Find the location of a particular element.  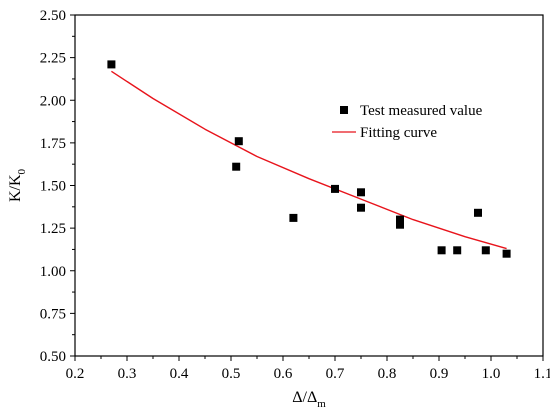

x-tick-label: 0.8 is located at coordinates (387, 374).